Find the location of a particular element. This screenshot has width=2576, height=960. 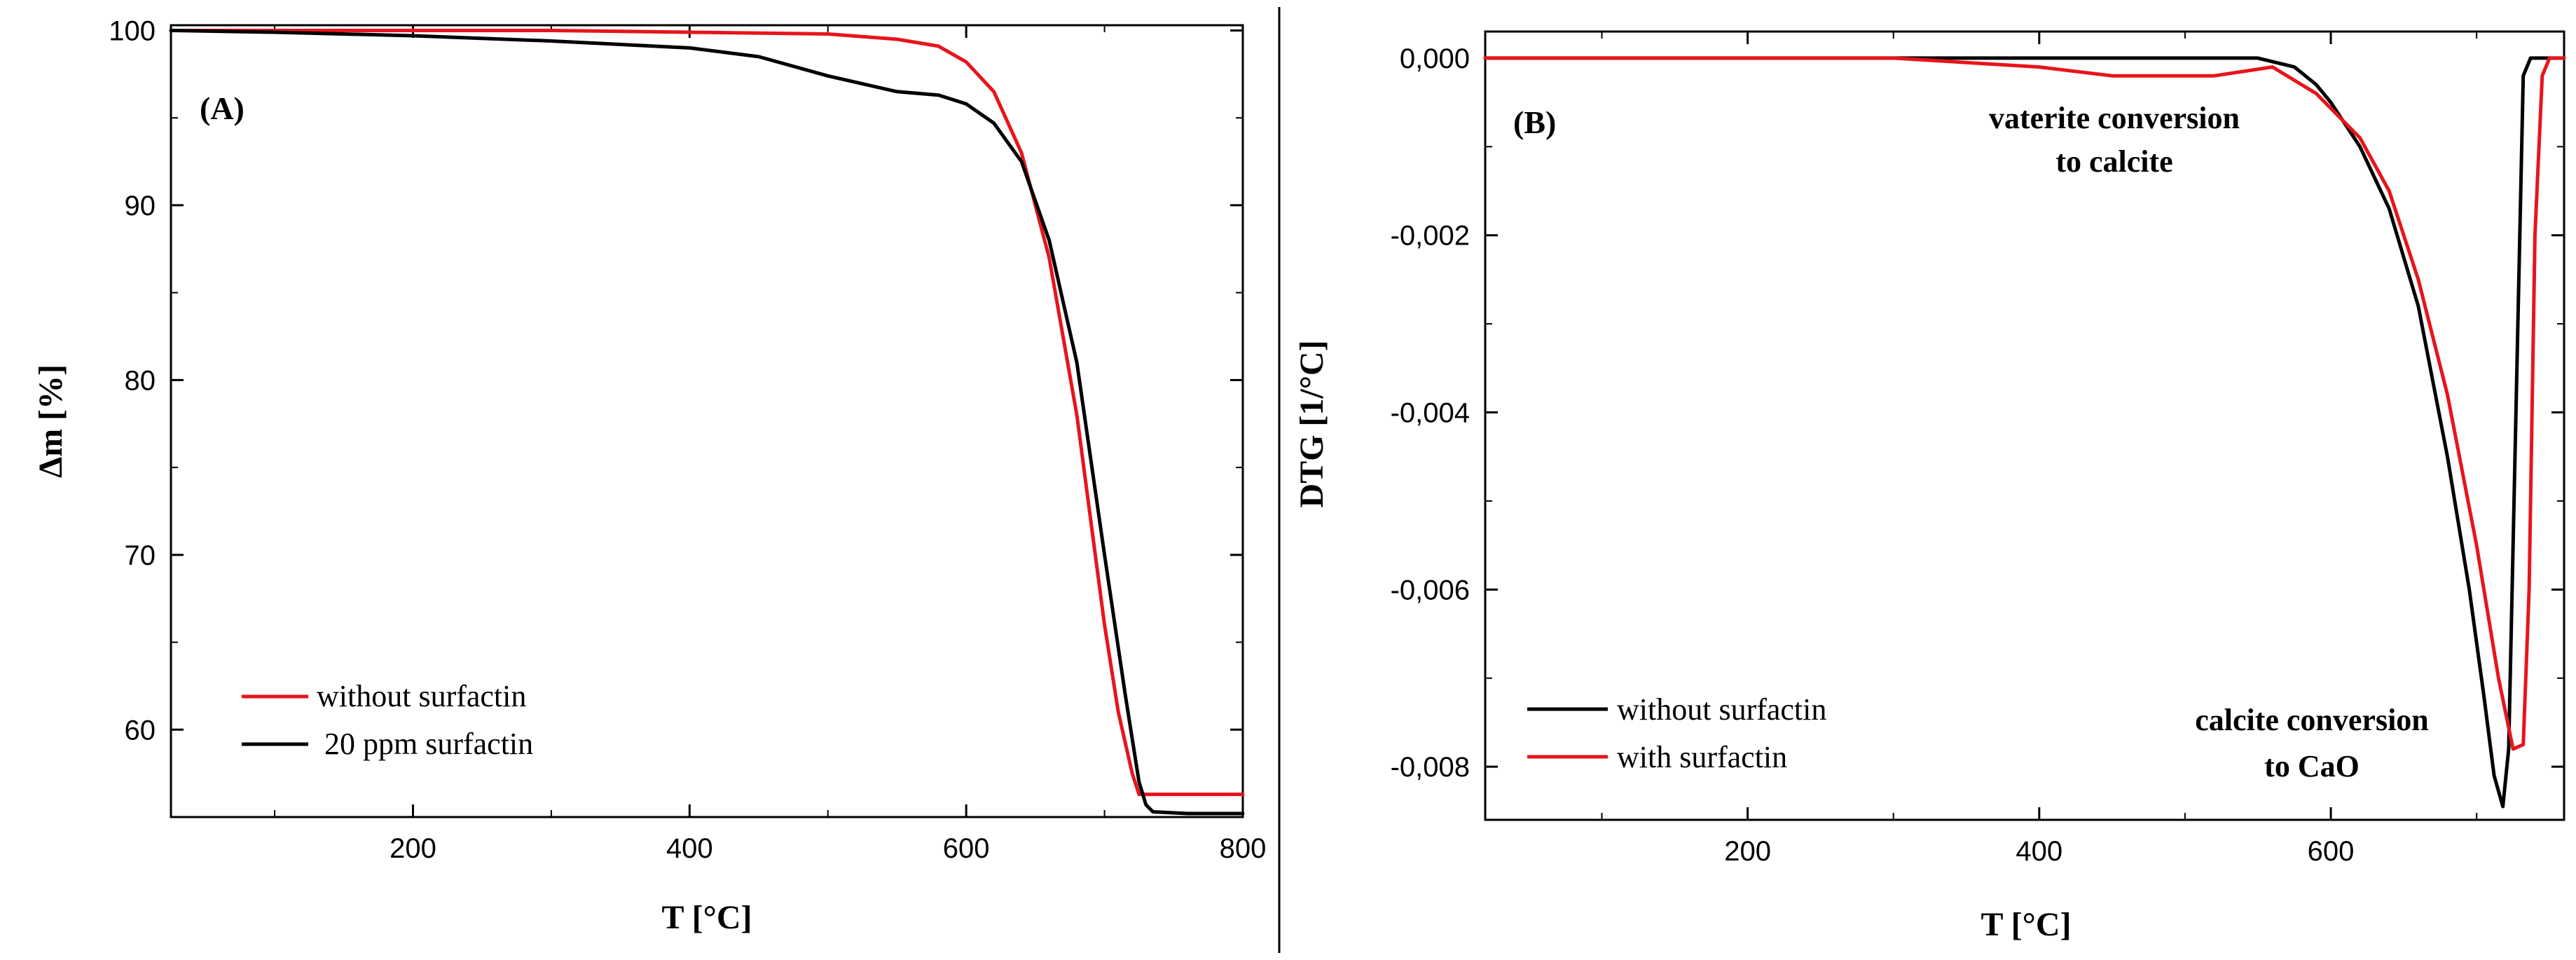

x-axis-title-a: T [°C] is located at coordinates (707, 917).